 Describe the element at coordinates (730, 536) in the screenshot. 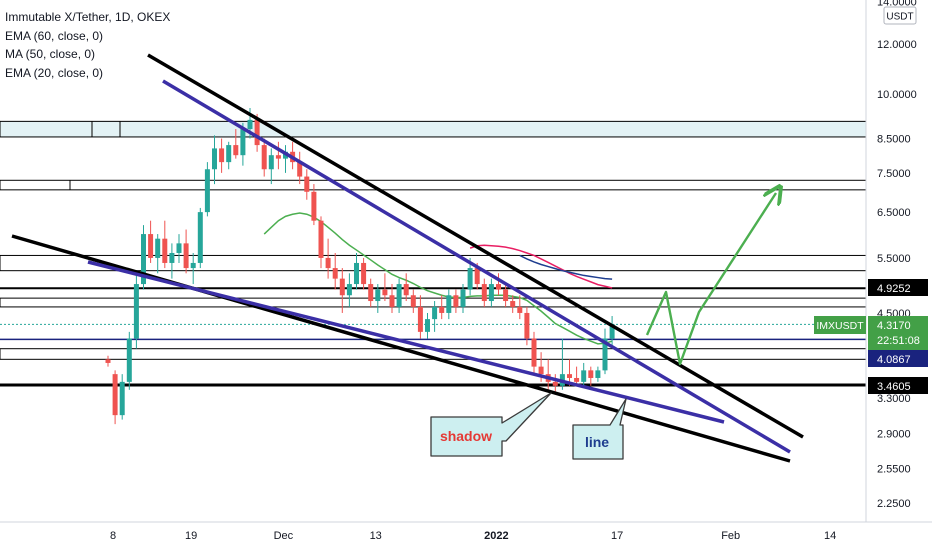

I see `time-tick-label: Feb` at that location.